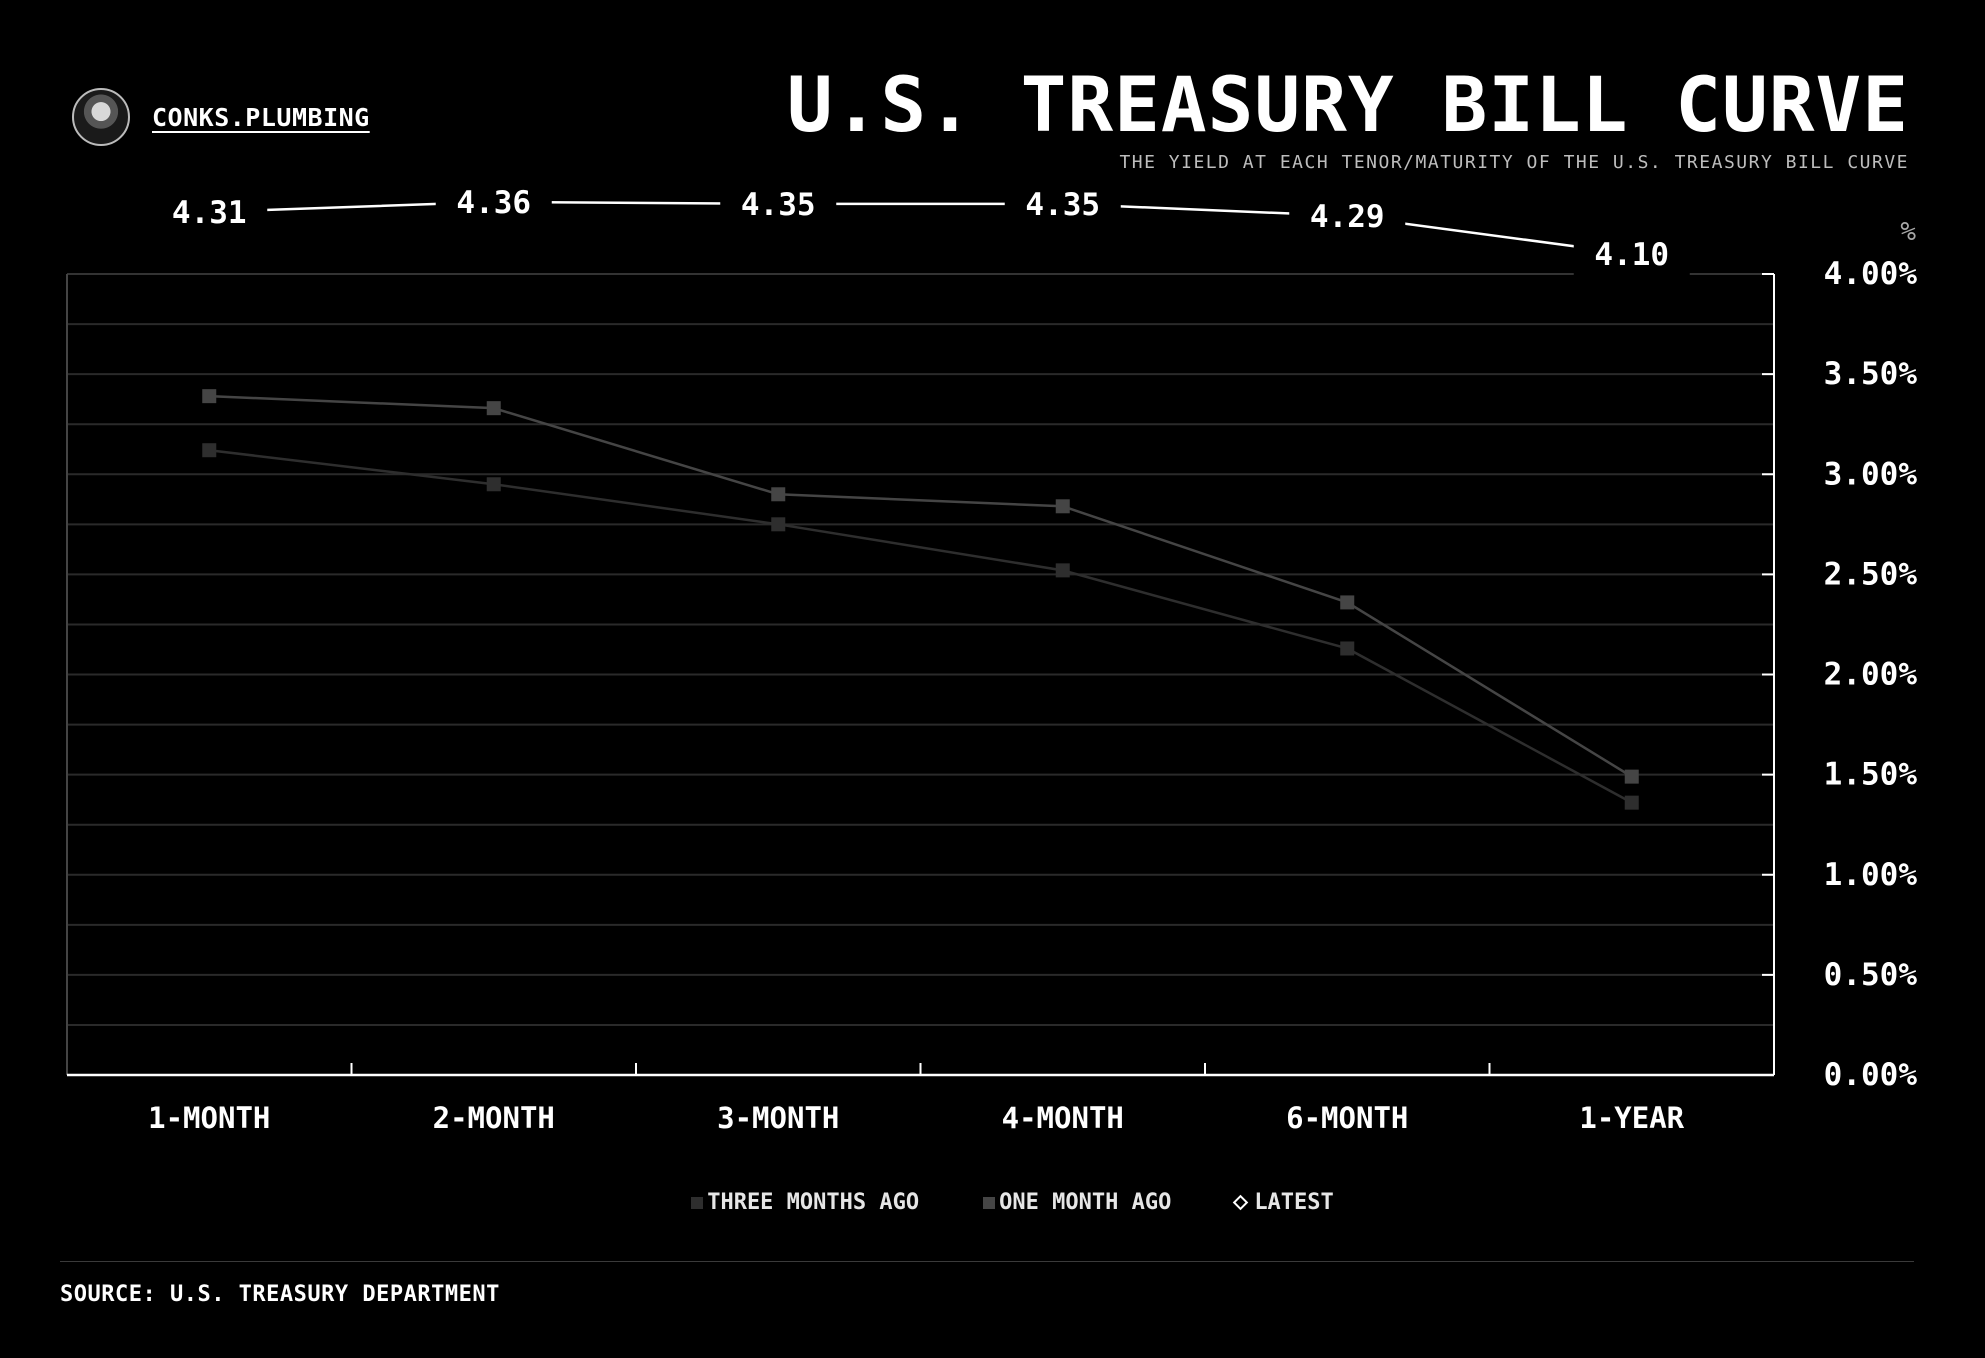  I want to click on legend: THREE MONTHS AGO ONE MONTH AGO LATEST, so click(992, 1202).